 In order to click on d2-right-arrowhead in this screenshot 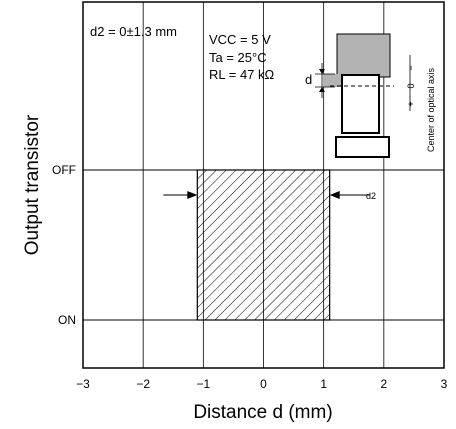, I will do `click(334, 195)`.